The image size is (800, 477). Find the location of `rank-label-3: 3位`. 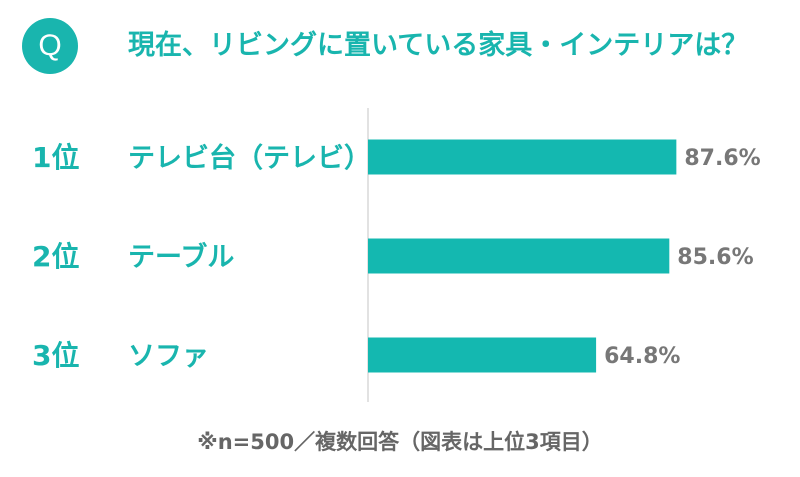

rank-label-3: 3位 is located at coordinates (55, 355).